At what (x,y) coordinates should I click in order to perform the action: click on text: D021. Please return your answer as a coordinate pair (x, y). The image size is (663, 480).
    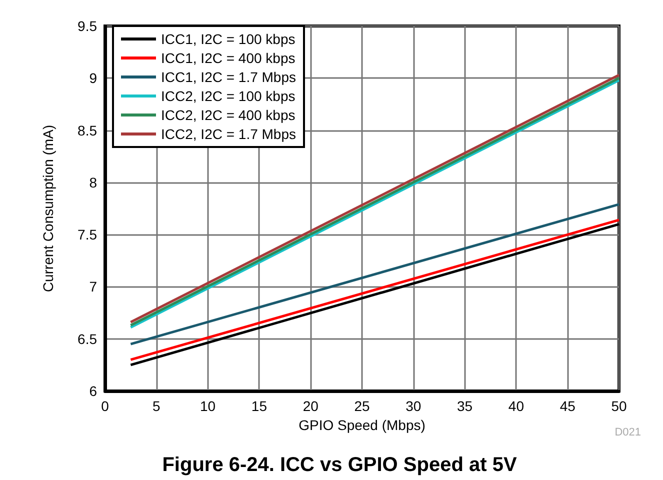
    Looking at the image, I should click on (627, 432).